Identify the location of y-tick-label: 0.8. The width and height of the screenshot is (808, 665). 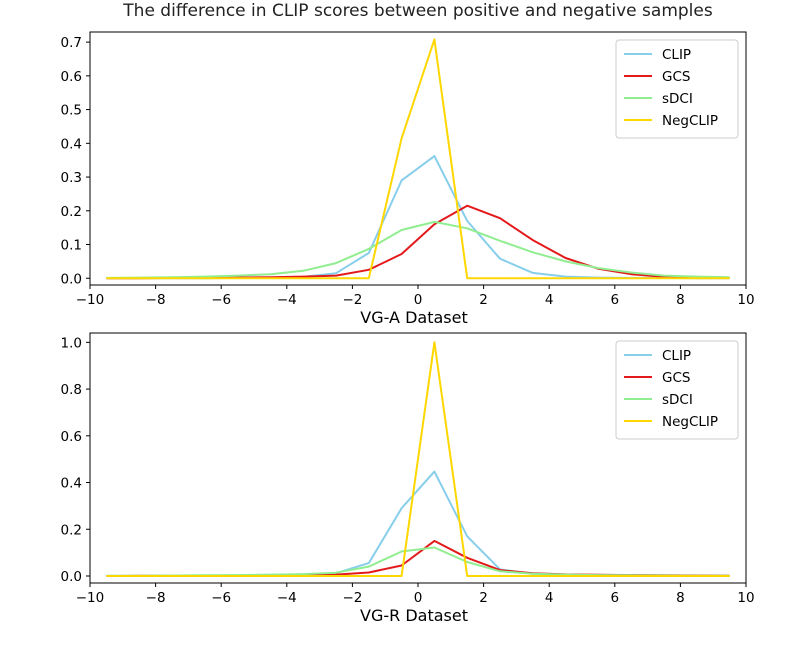
(71, 390).